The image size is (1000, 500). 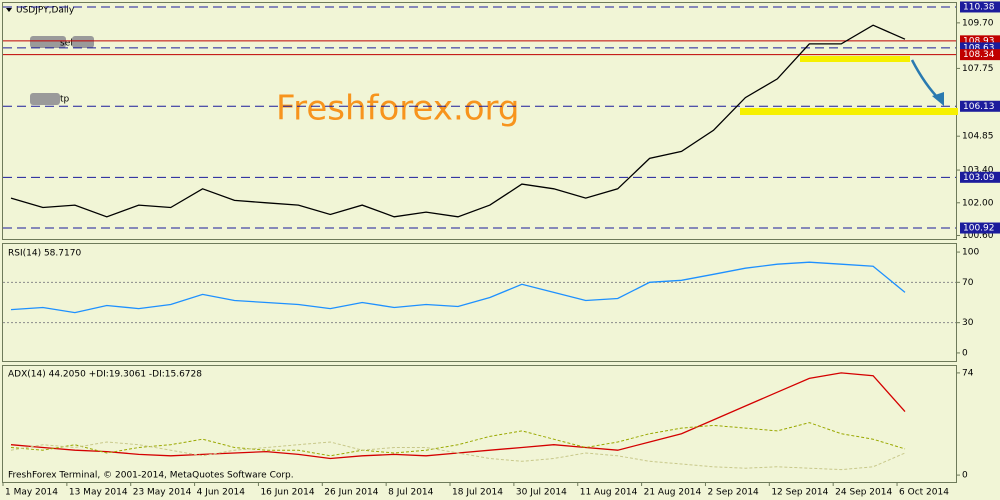 I want to click on x-tick-label: 4 Jun 2014, so click(x=221, y=493).